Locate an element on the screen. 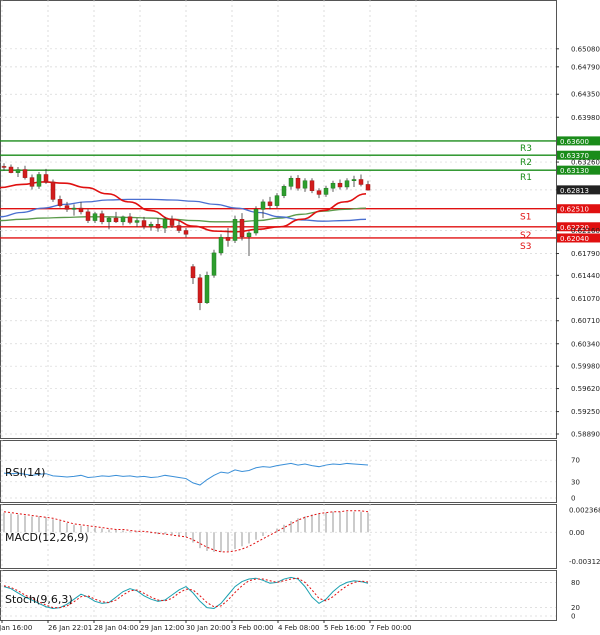 The image size is (600, 635). resistance-price-tag-text: 0.63370 is located at coordinates (574, 156).